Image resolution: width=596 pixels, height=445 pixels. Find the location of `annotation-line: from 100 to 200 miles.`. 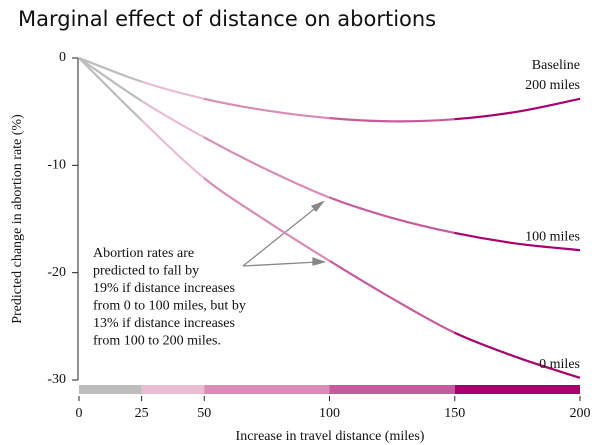

annotation-line: from 100 to 200 miles. is located at coordinates (157, 341).